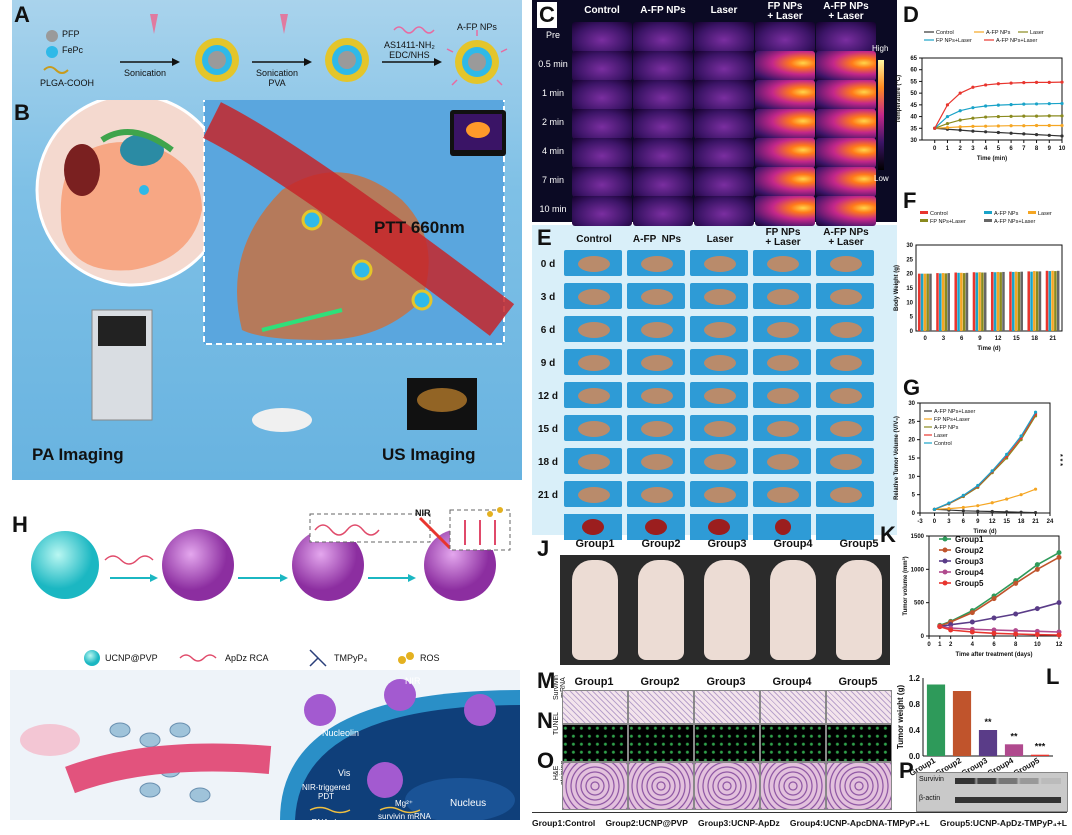 The image size is (1072, 835). What do you see at coordinates (998, 33) in the screenshot?
I see `legend-label: A-FP NPs` at bounding box center [998, 33].